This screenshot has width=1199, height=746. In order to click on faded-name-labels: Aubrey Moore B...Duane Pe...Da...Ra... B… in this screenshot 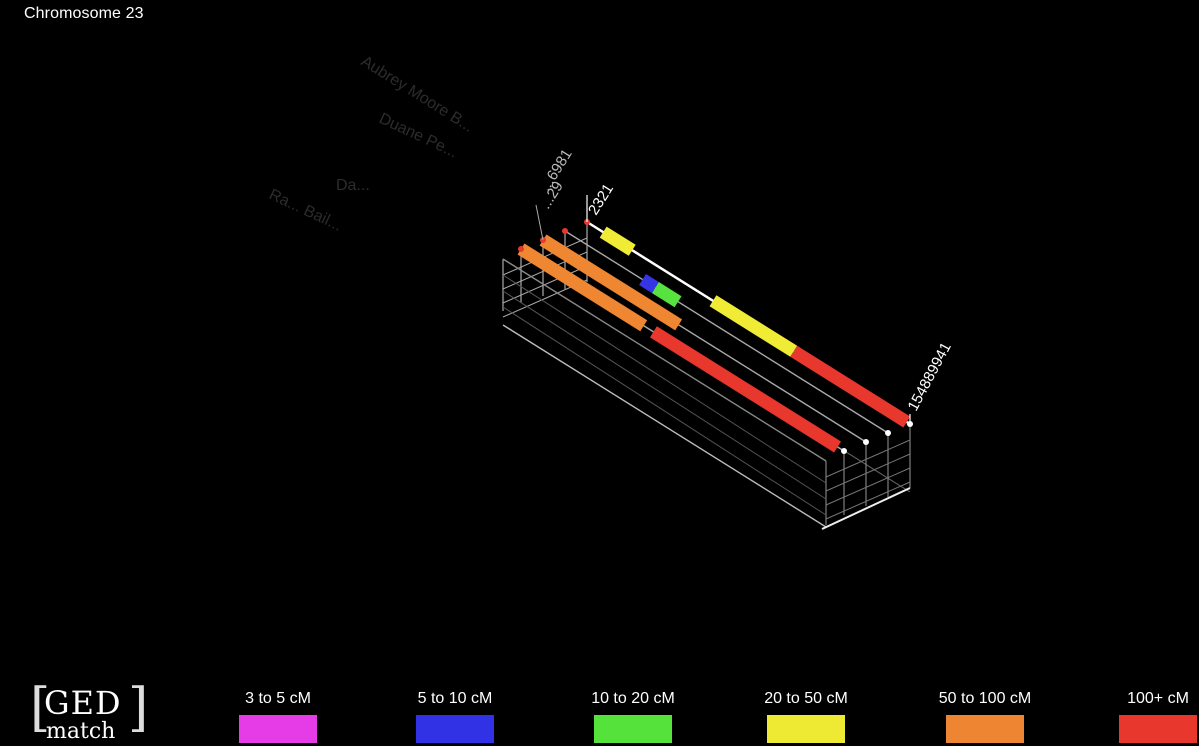, I will do `click(371, 144)`.